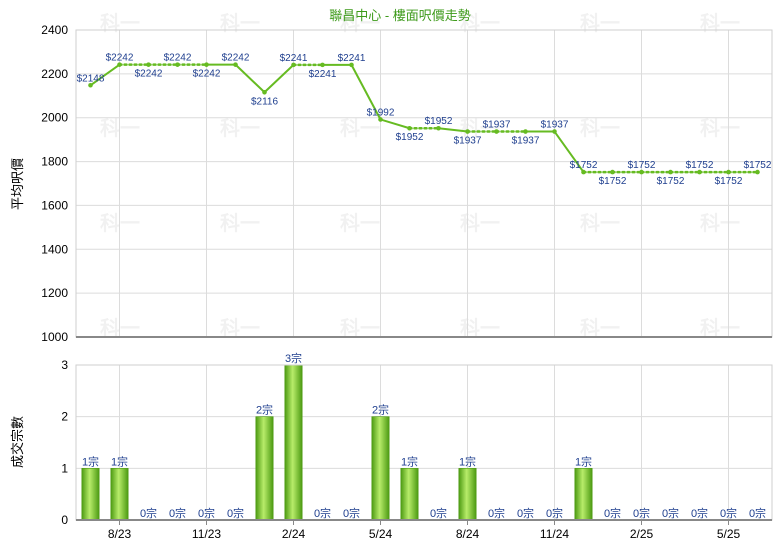  What do you see at coordinates (54, 162) in the screenshot?
I see `y-tick-label: 1800` at bounding box center [54, 162].